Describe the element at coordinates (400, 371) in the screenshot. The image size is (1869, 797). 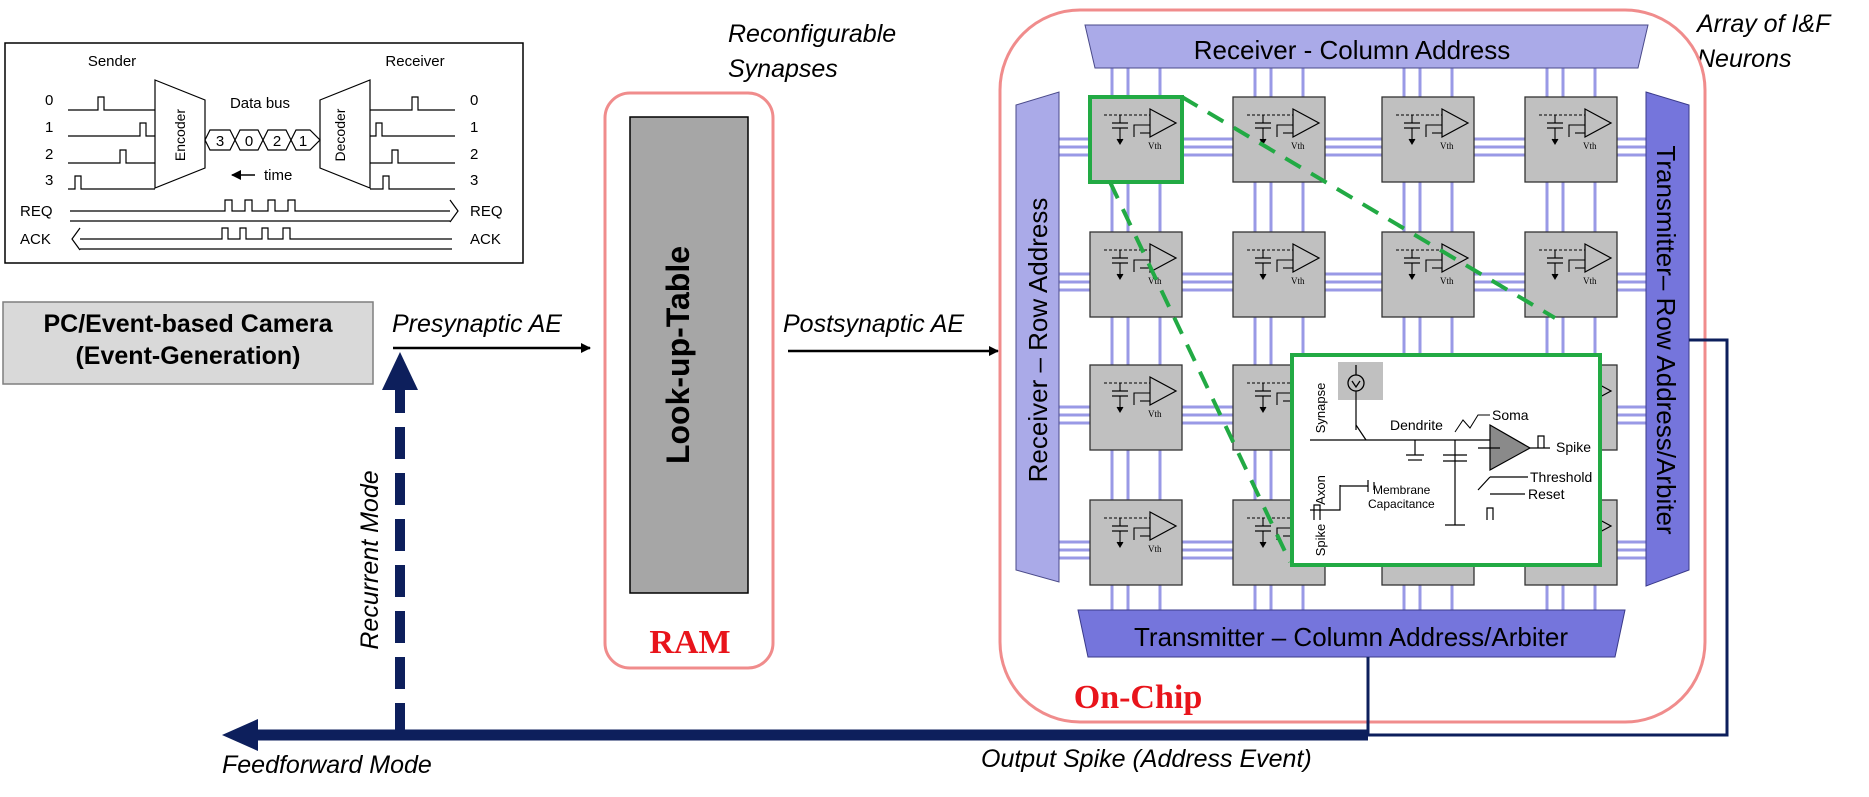
I see `recurrent-arrowhead` at that location.